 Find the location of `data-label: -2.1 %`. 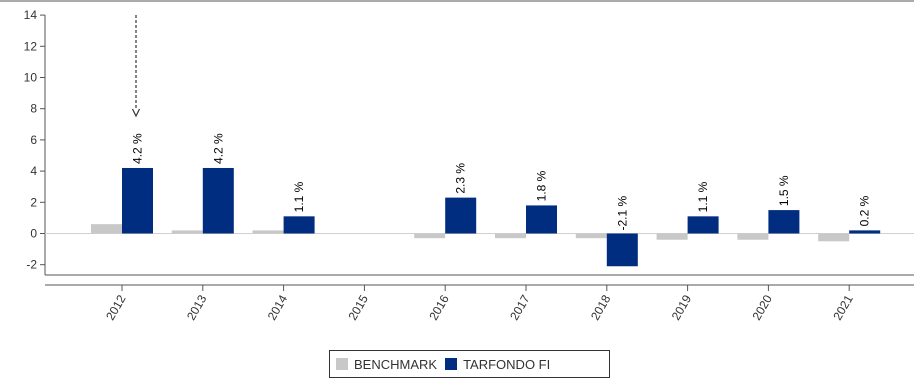

data-label: -2.1 % is located at coordinates (622, 212).